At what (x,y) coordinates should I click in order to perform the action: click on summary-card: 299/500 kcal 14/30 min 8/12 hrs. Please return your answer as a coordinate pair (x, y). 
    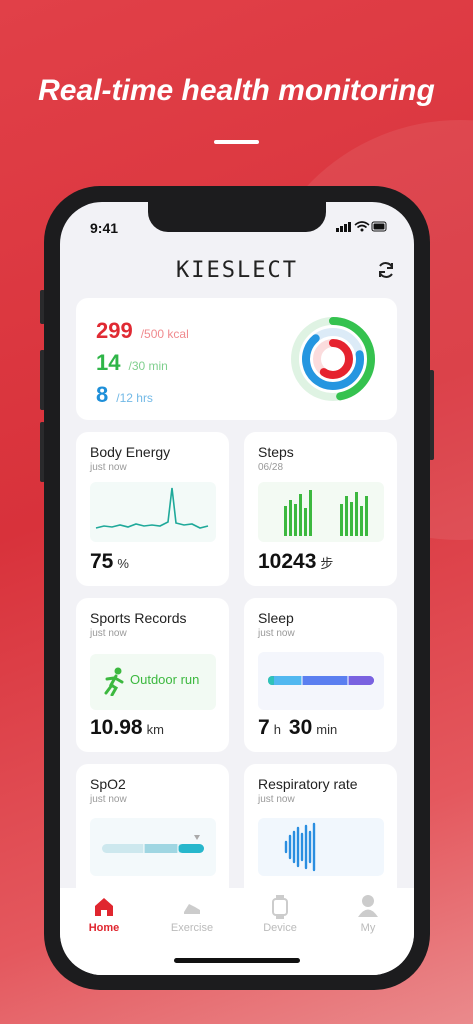
    Looking at the image, I should click on (236, 359).